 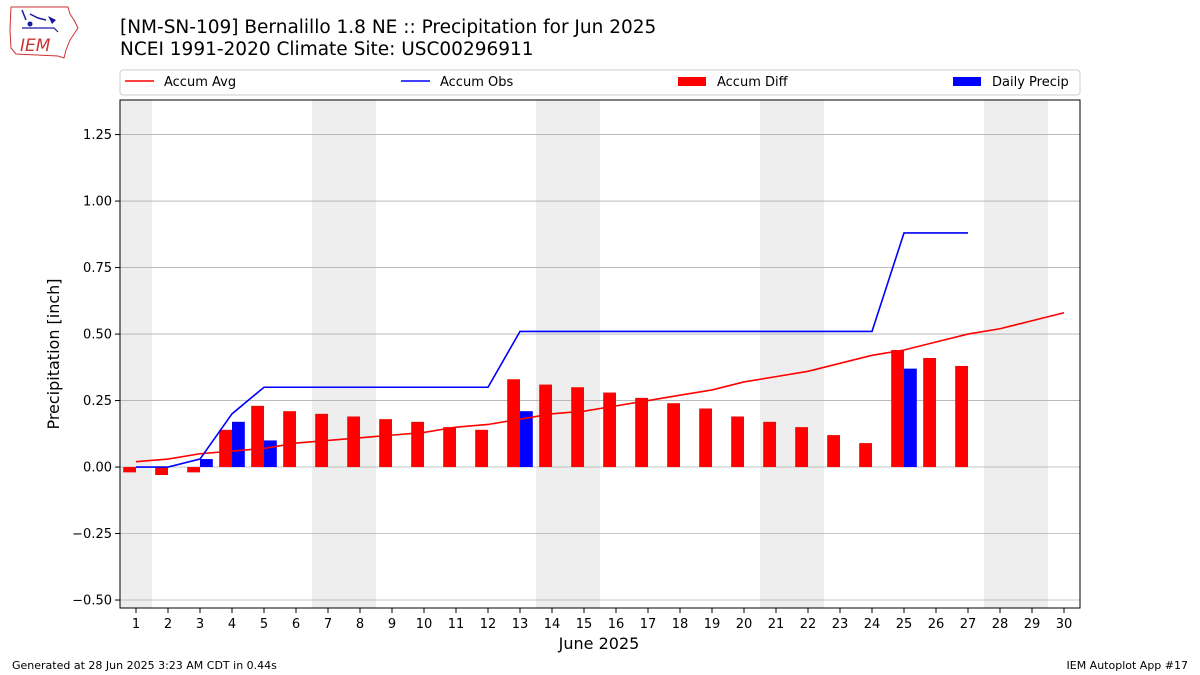 What do you see at coordinates (296, 624) in the screenshot?
I see `x-tick-label: 6` at bounding box center [296, 624].